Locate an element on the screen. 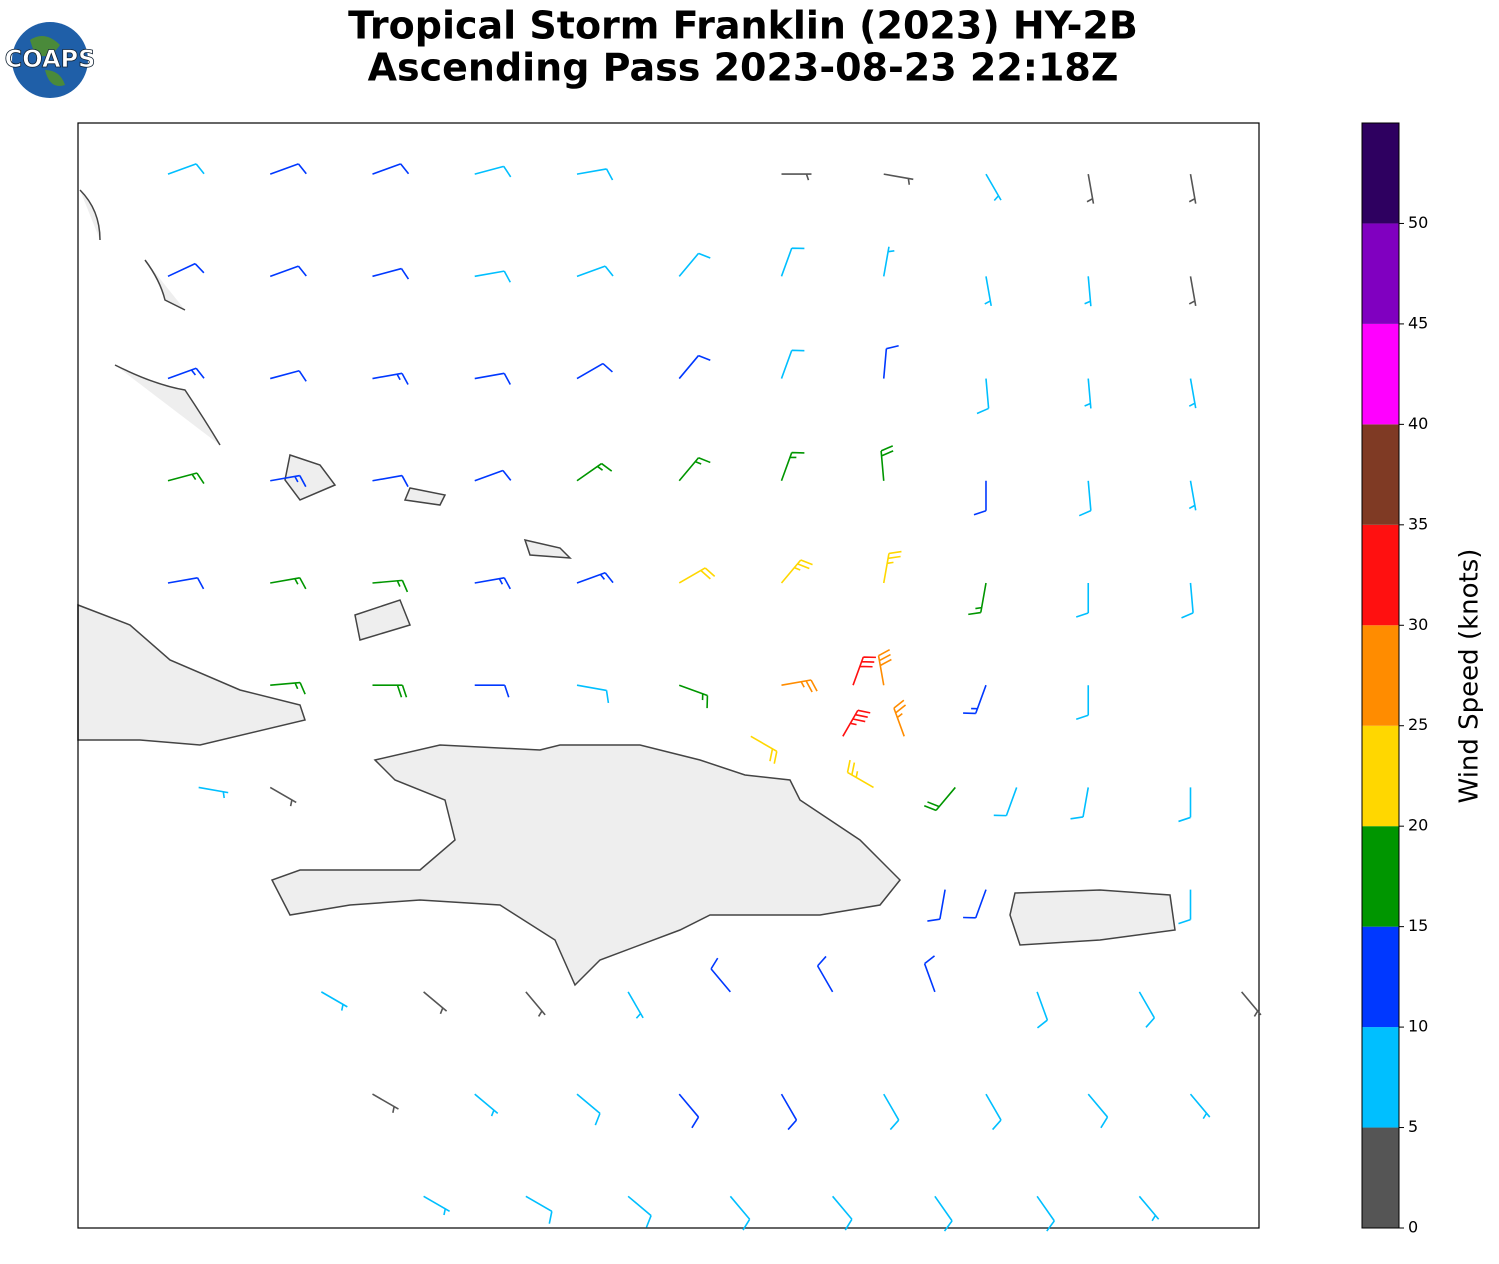  logo: COAPS is located at coordinates (50, 60).